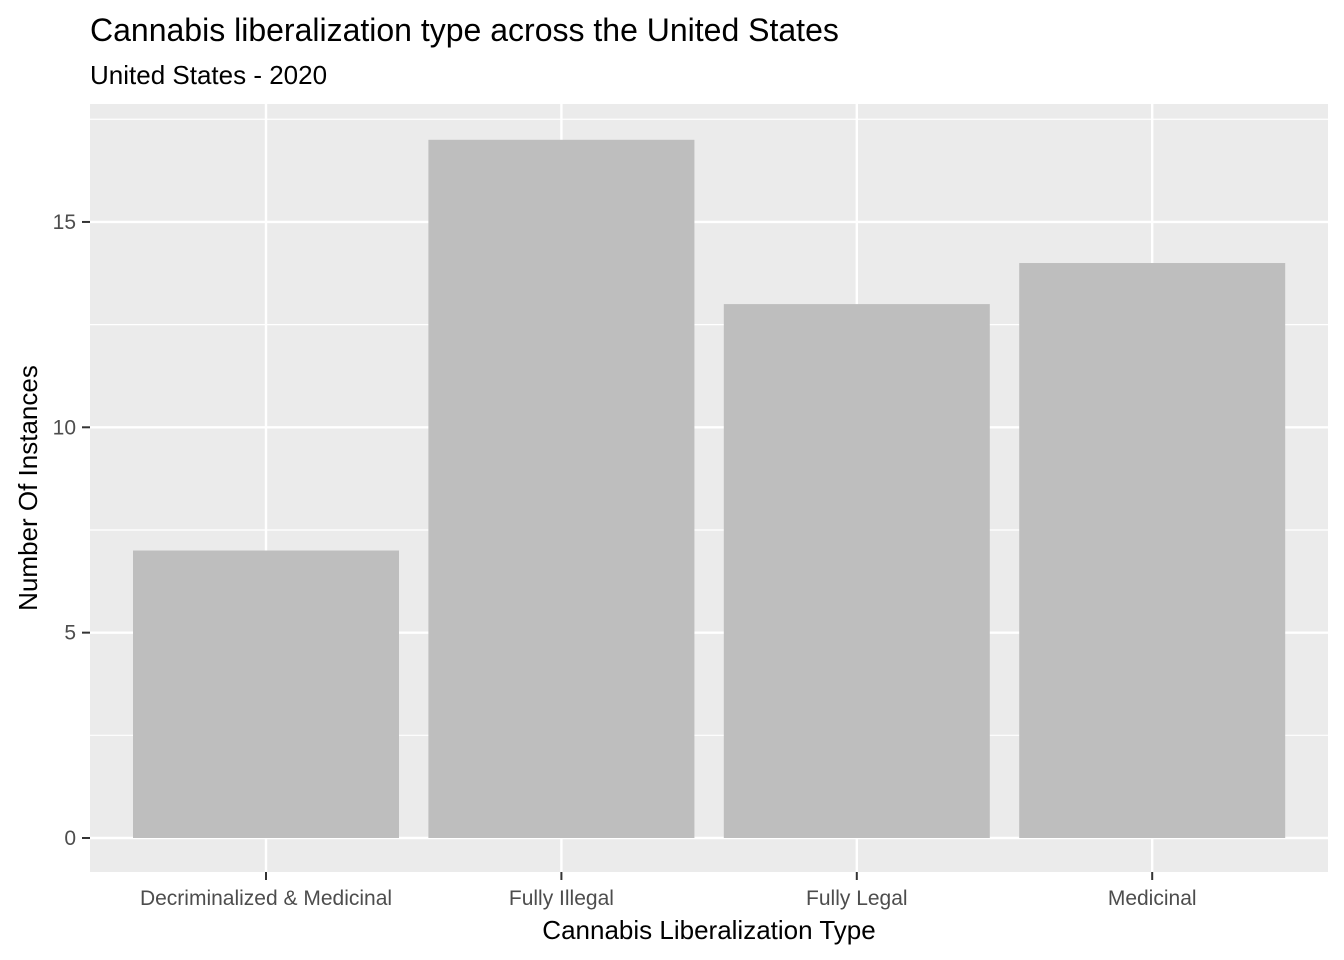 Image resolution: width=1344 pixels, height=960 pixels. What do you see at coordinates (70, 838) in the screenshot?
I see `y-tick-label: 0` at bounding box center [70, 838].